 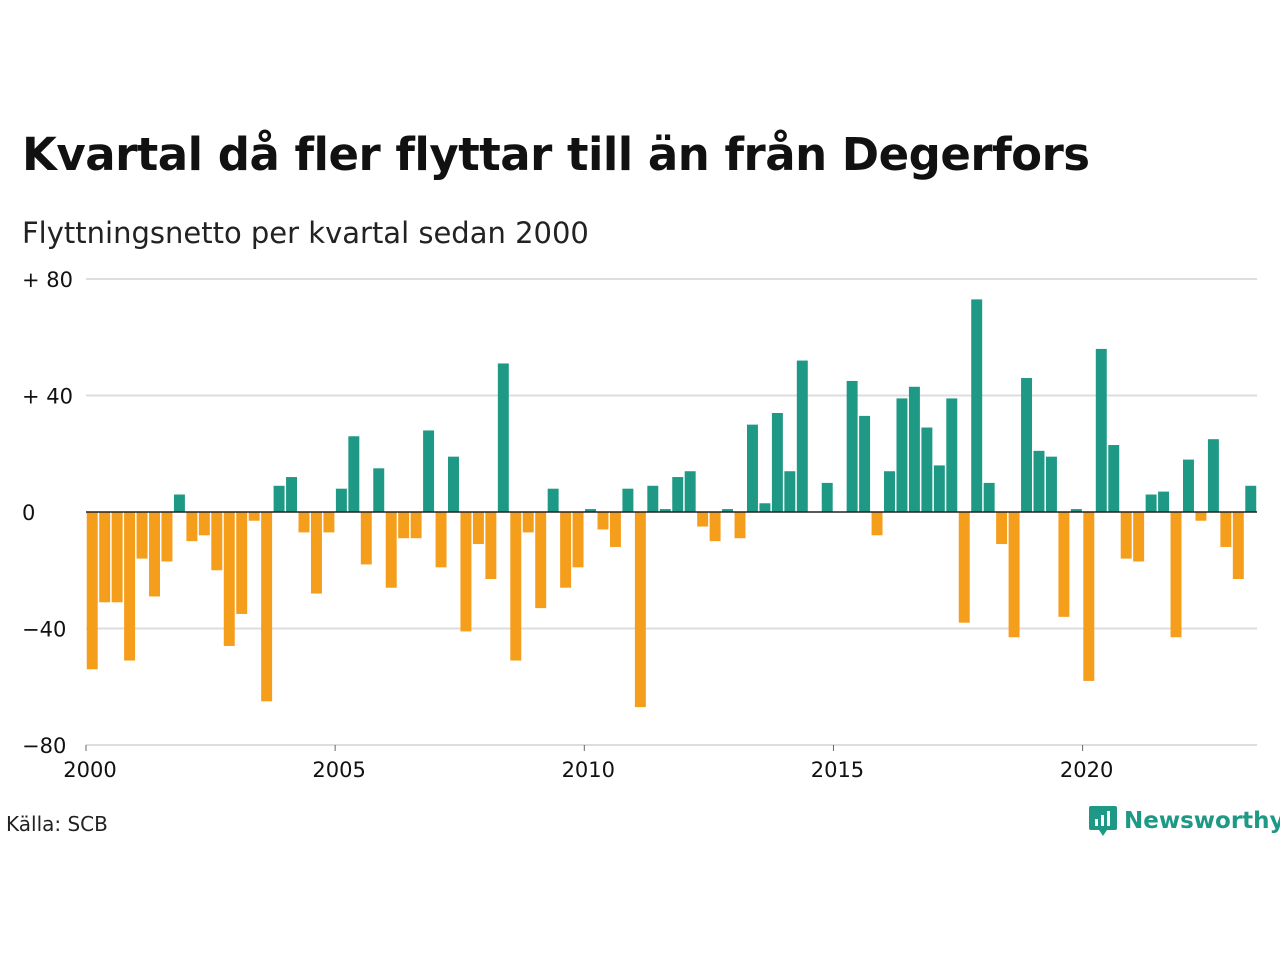 I want to click on bar-2020-k2, so click(x=1101, y=430).